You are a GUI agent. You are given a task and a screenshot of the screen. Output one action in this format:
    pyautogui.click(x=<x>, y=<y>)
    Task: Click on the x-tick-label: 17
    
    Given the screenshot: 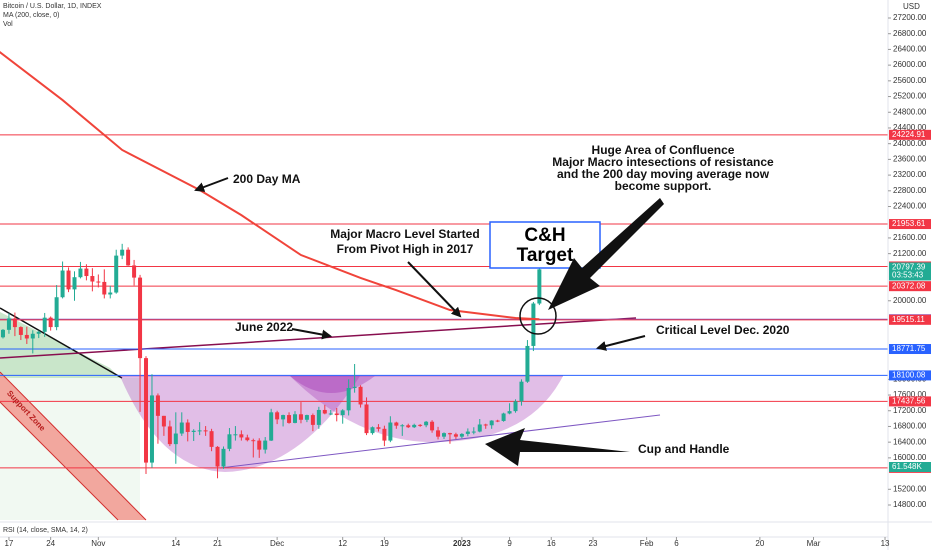 What is the action you would take?
    pyautogui.click(x=8, y=543)
    